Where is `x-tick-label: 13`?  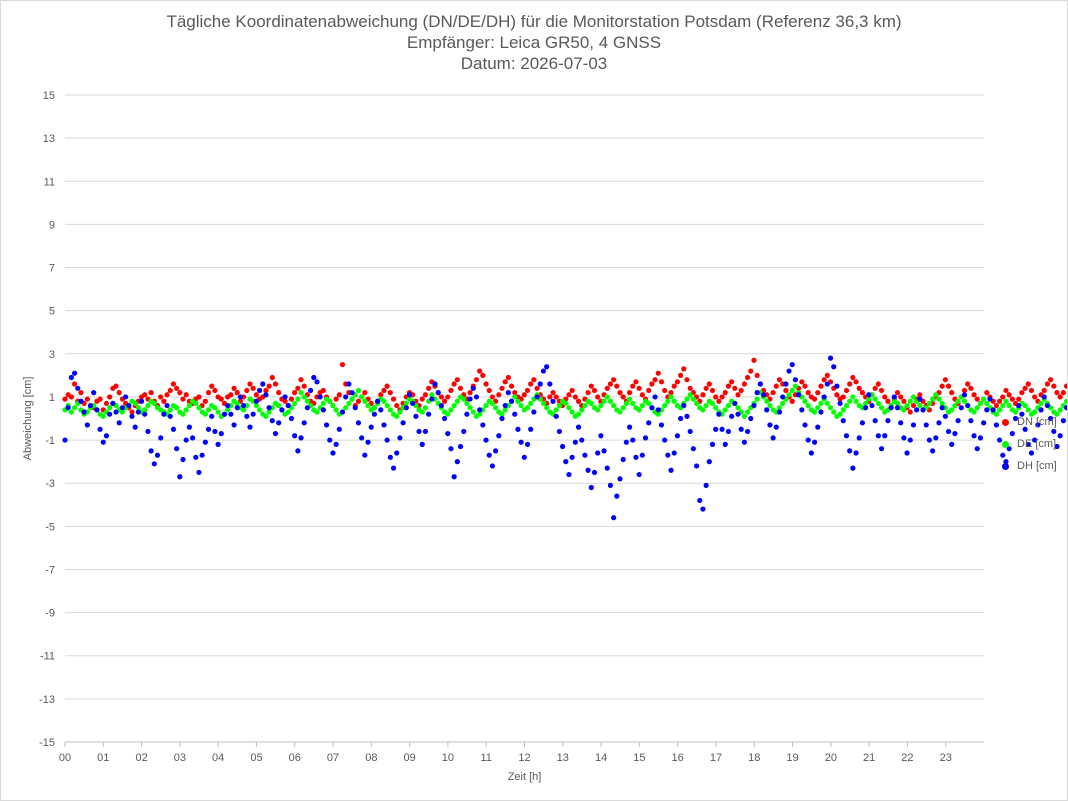 x-tick-label: 13 is located at coordinates (563, 758).